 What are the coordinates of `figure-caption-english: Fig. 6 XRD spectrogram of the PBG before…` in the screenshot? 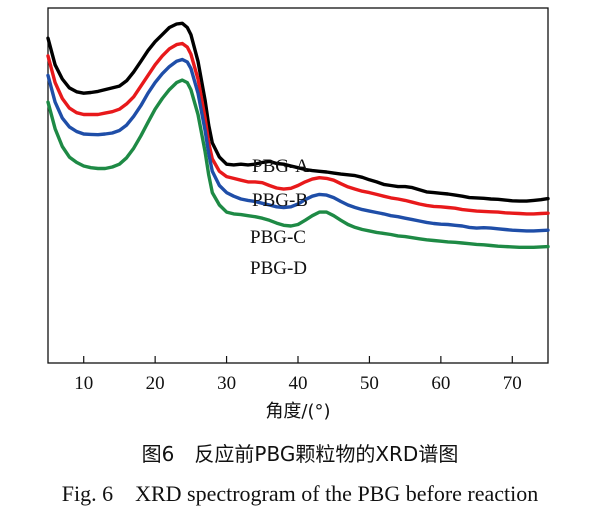 It's located at (300, 493).